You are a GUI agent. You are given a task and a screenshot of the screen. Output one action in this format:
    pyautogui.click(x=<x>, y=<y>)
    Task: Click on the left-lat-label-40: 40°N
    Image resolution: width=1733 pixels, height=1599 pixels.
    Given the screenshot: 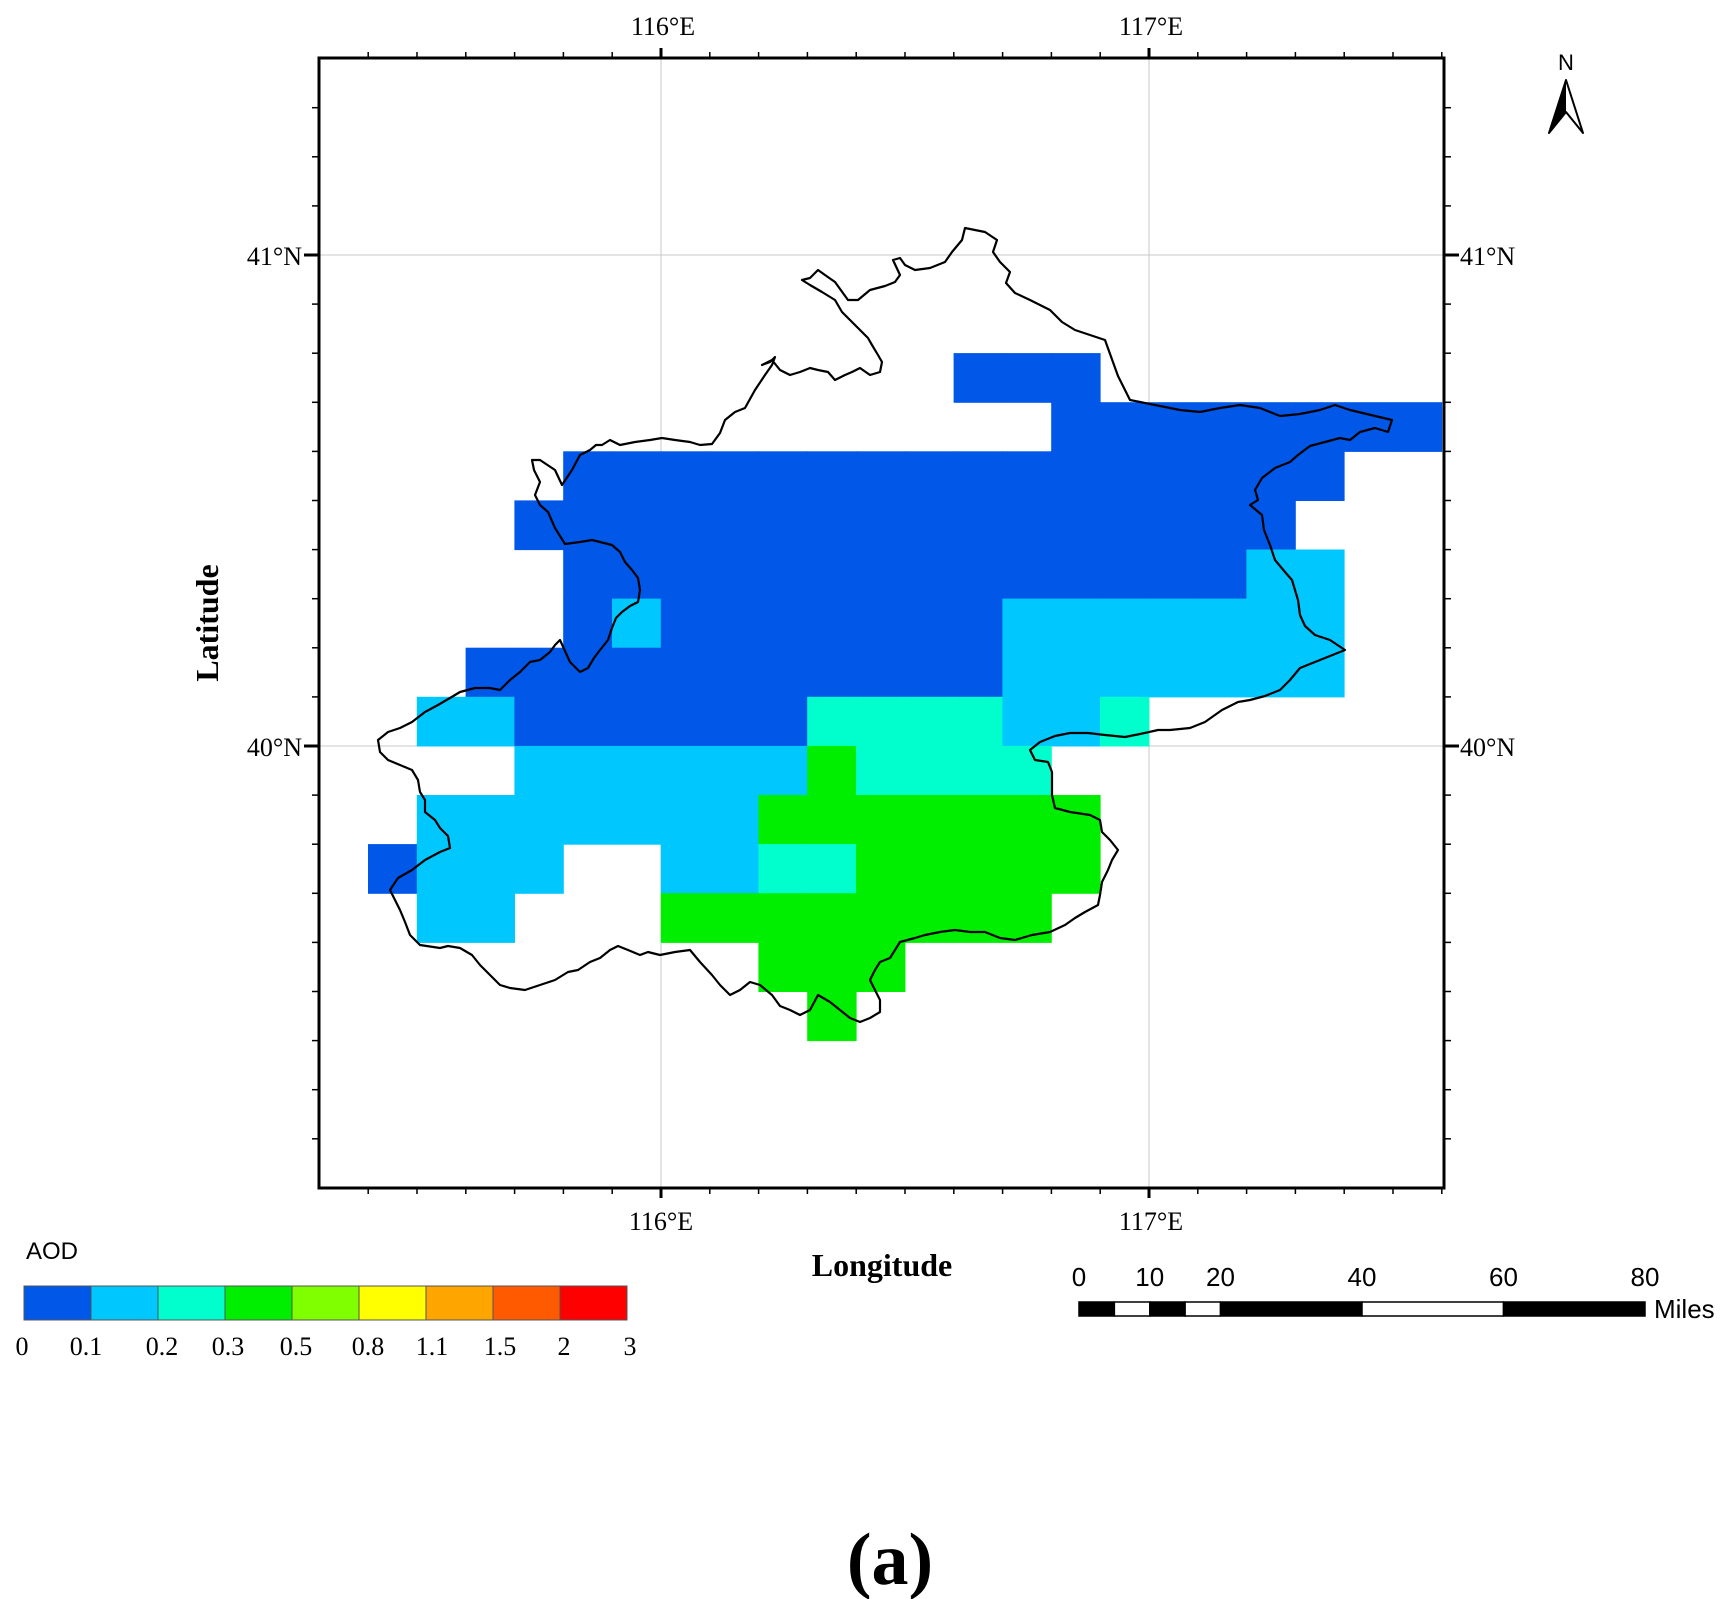 What is the action you would take?
    pyautogui.click(x=274, y=747)
    